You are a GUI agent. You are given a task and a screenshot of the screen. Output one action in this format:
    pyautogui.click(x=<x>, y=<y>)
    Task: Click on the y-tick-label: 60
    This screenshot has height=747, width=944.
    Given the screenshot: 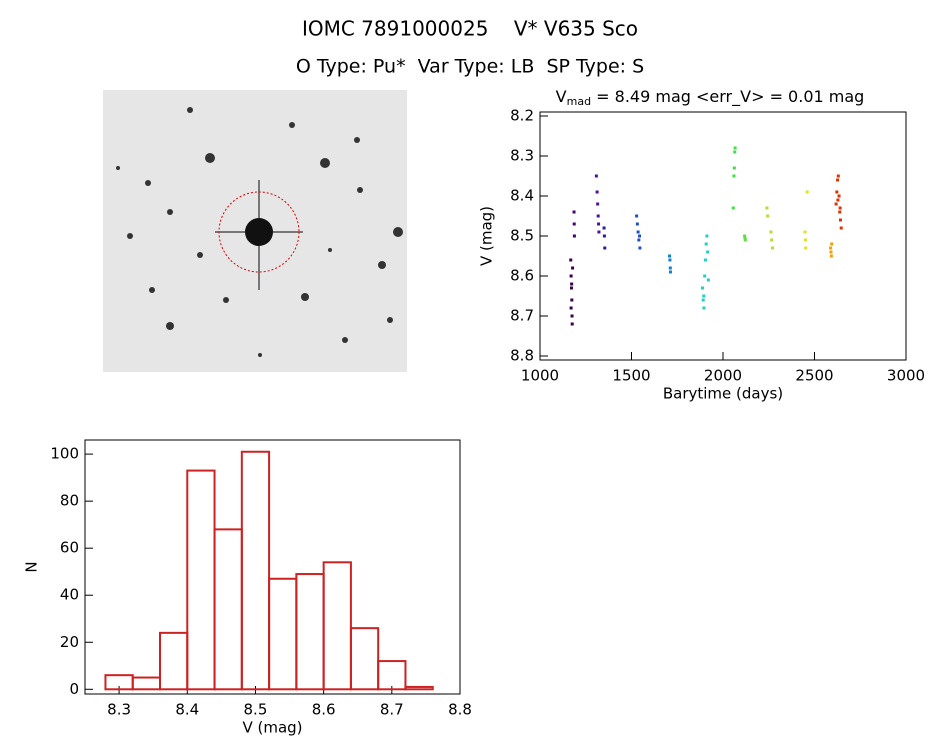 What is the action you would take?
    pyautogui.click(x=69, y=548)
    